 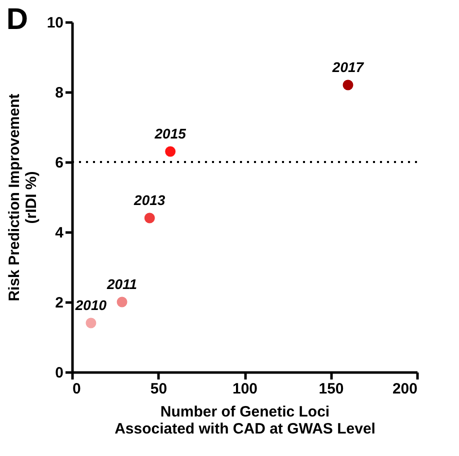 I want to click on x-tick-label: 0, so click(x=76, y=389).